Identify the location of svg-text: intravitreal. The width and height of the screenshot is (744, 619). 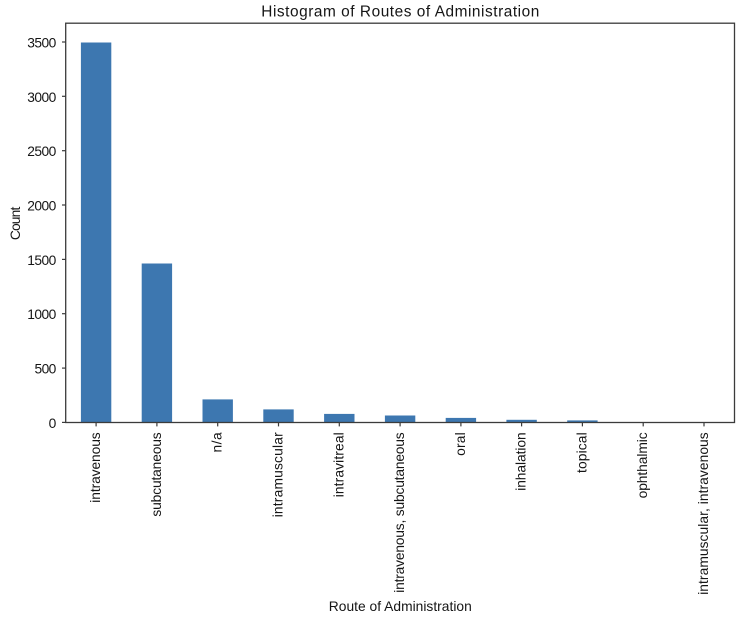
(338, 464).